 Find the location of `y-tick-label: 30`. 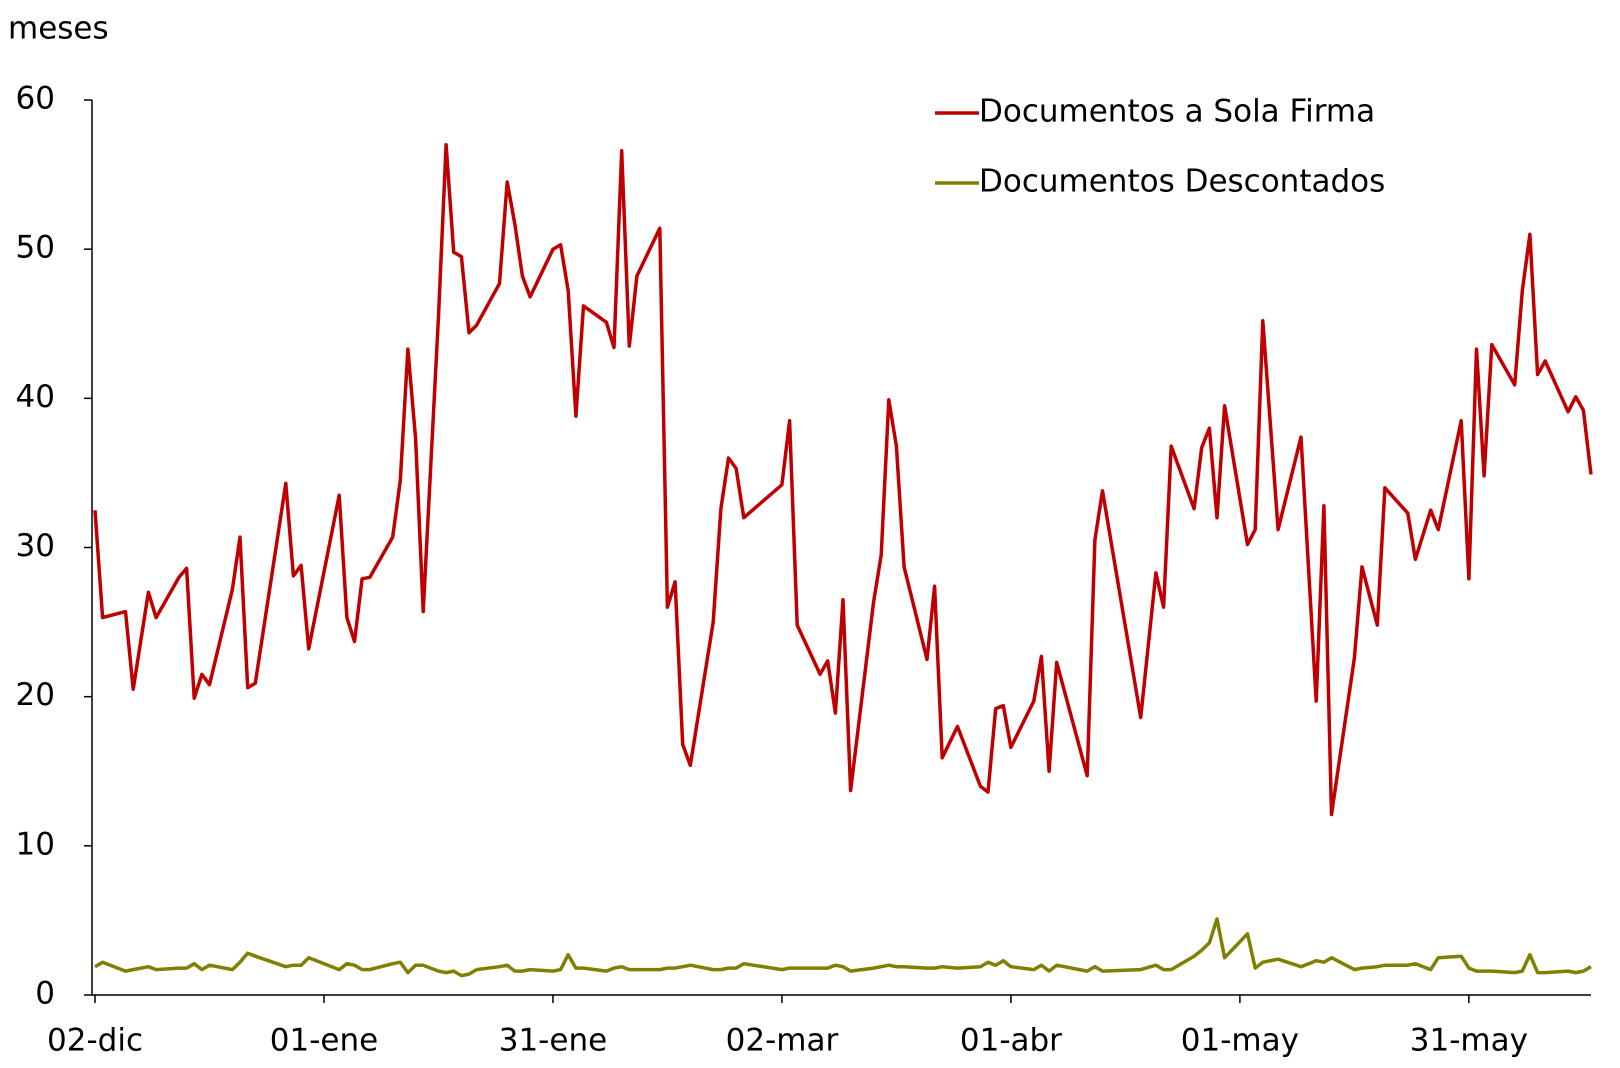

y-tick-label: 30 is located at coordinates (35, 546).